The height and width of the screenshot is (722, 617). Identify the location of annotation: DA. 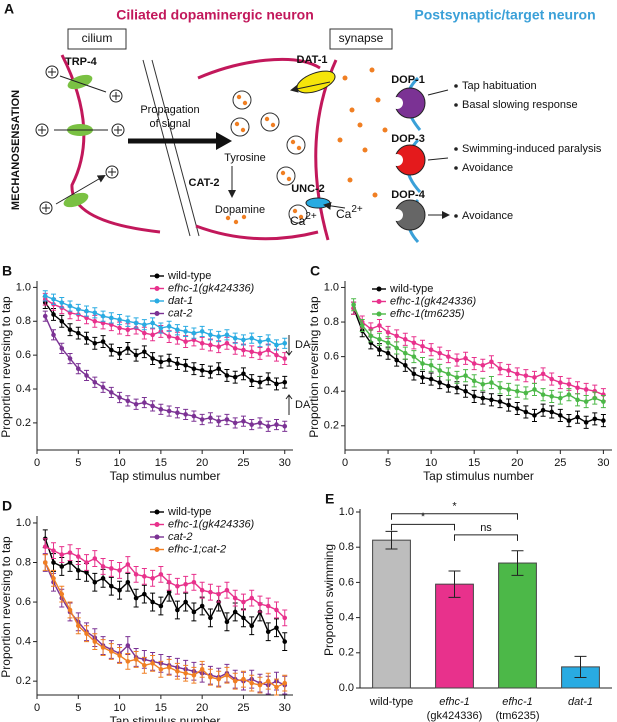
(303, 345).